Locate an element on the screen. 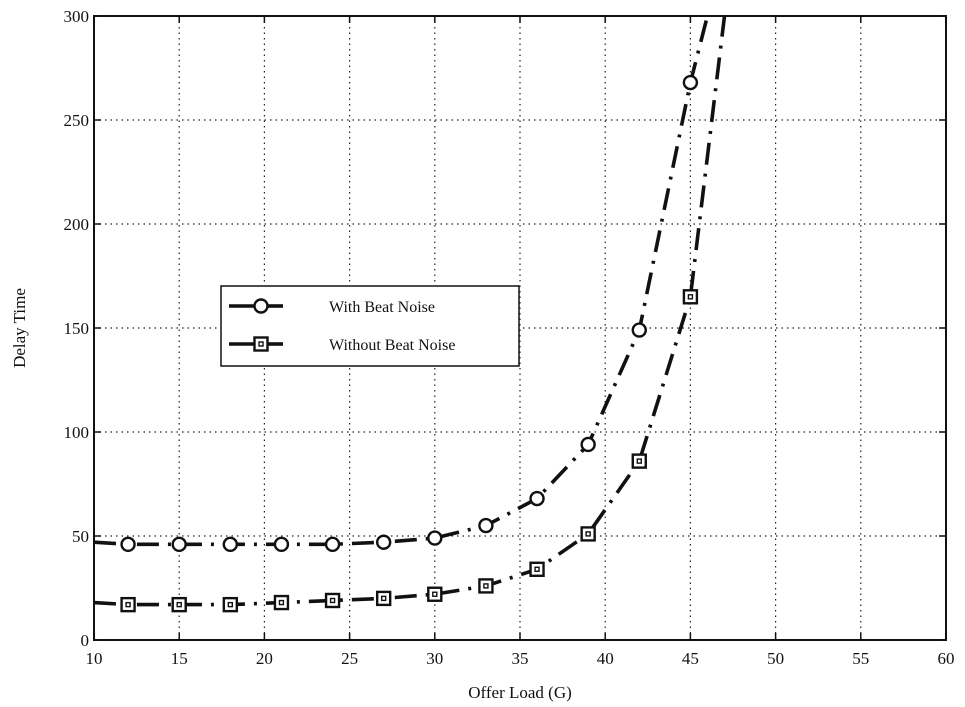 The width and height of the screenshot is (965, 707). legend-label-without-beat-noise: Without Beat Noise is located at coordinates (392, 345).